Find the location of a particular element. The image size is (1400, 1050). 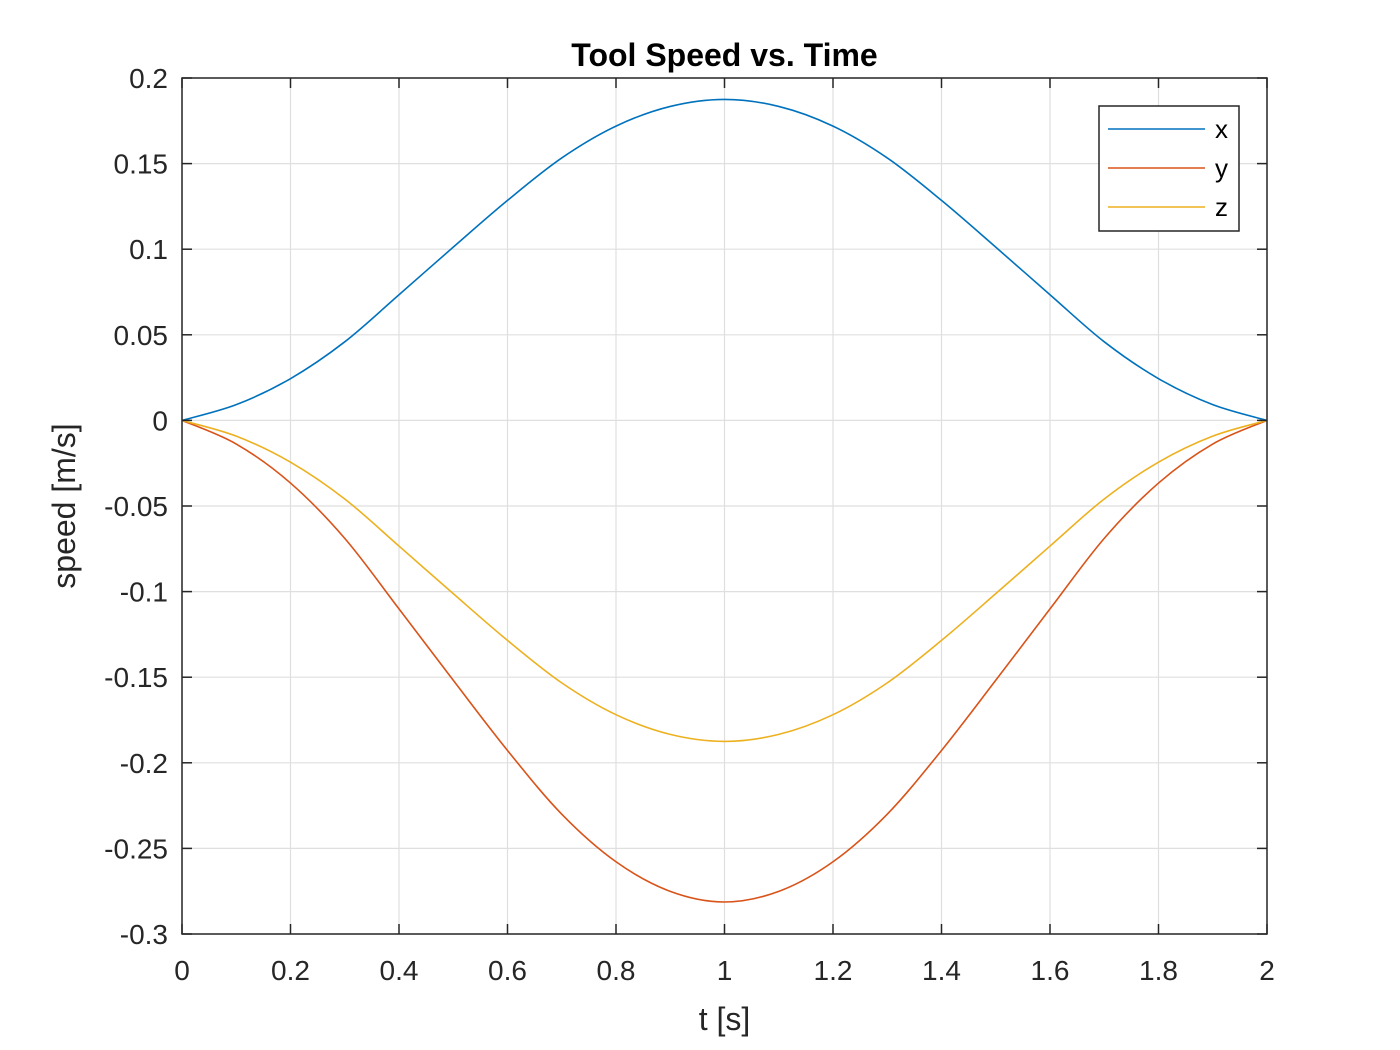

x-tick-labels: 0 0.2 0.4 0.6 0.8 1 1.2 1.4 1.6 1.8 2 is located at coordinates (724, 970).